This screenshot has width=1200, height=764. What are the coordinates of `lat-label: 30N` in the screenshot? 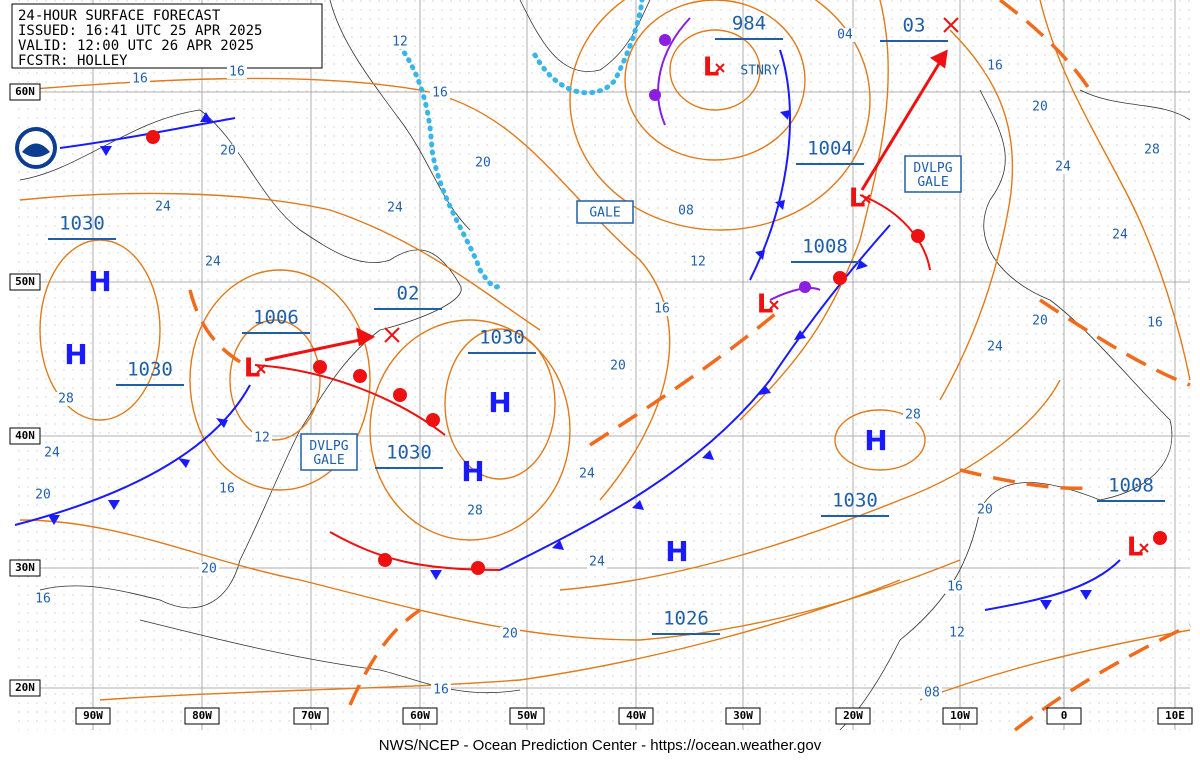 It's located at (25, 567).